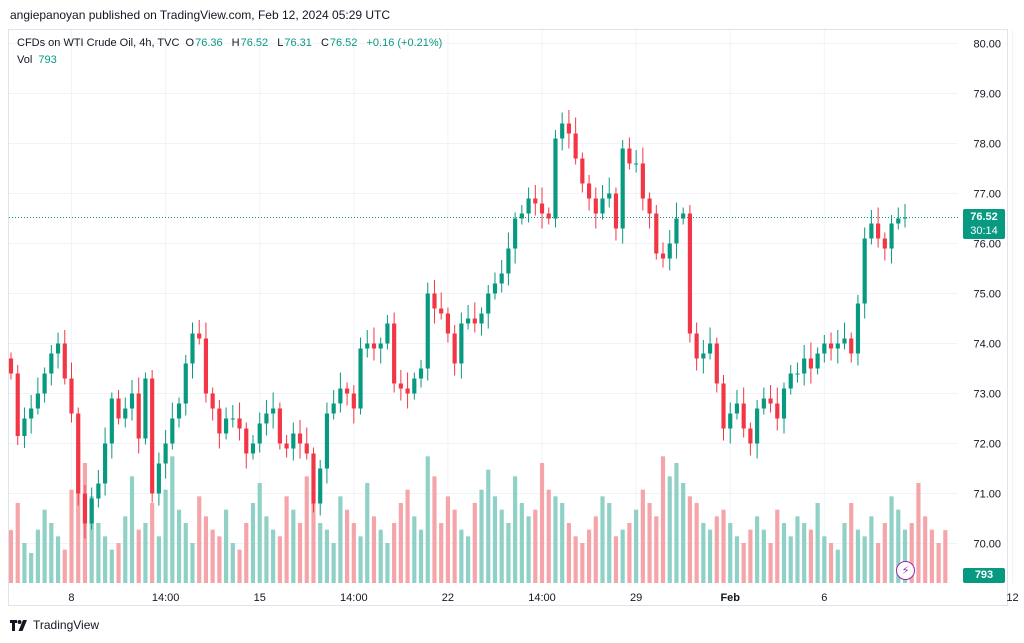  Describe the element at coordinates (905, 570) in the screenshot. I see `lightning-icon: ⚡` at that location.